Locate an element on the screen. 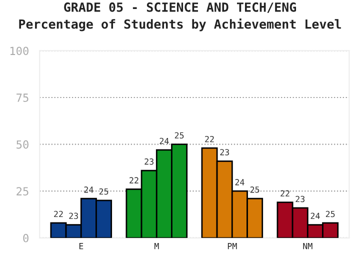 The width and height of the screenshot is (360, 260). series-label: 25 is located at coordinates (103, 191).